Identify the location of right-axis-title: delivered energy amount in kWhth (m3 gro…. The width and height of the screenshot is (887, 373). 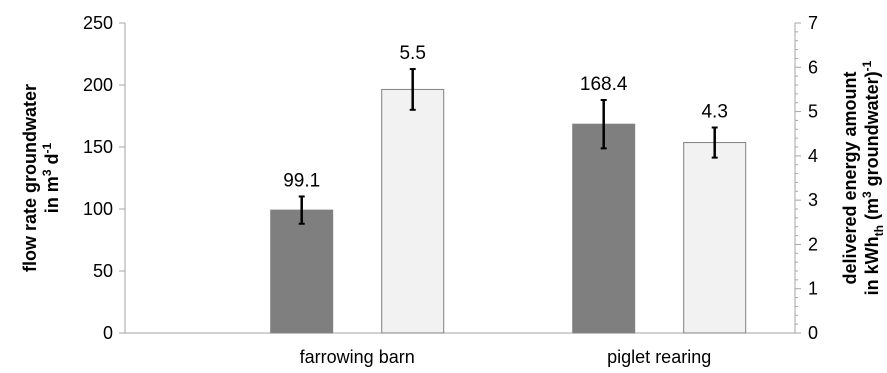
(863, 177).